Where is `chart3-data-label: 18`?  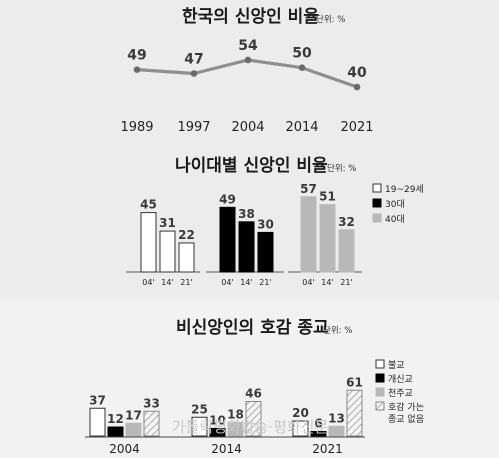
chart3-data-label: 18 is located at coordinates (235, 415).